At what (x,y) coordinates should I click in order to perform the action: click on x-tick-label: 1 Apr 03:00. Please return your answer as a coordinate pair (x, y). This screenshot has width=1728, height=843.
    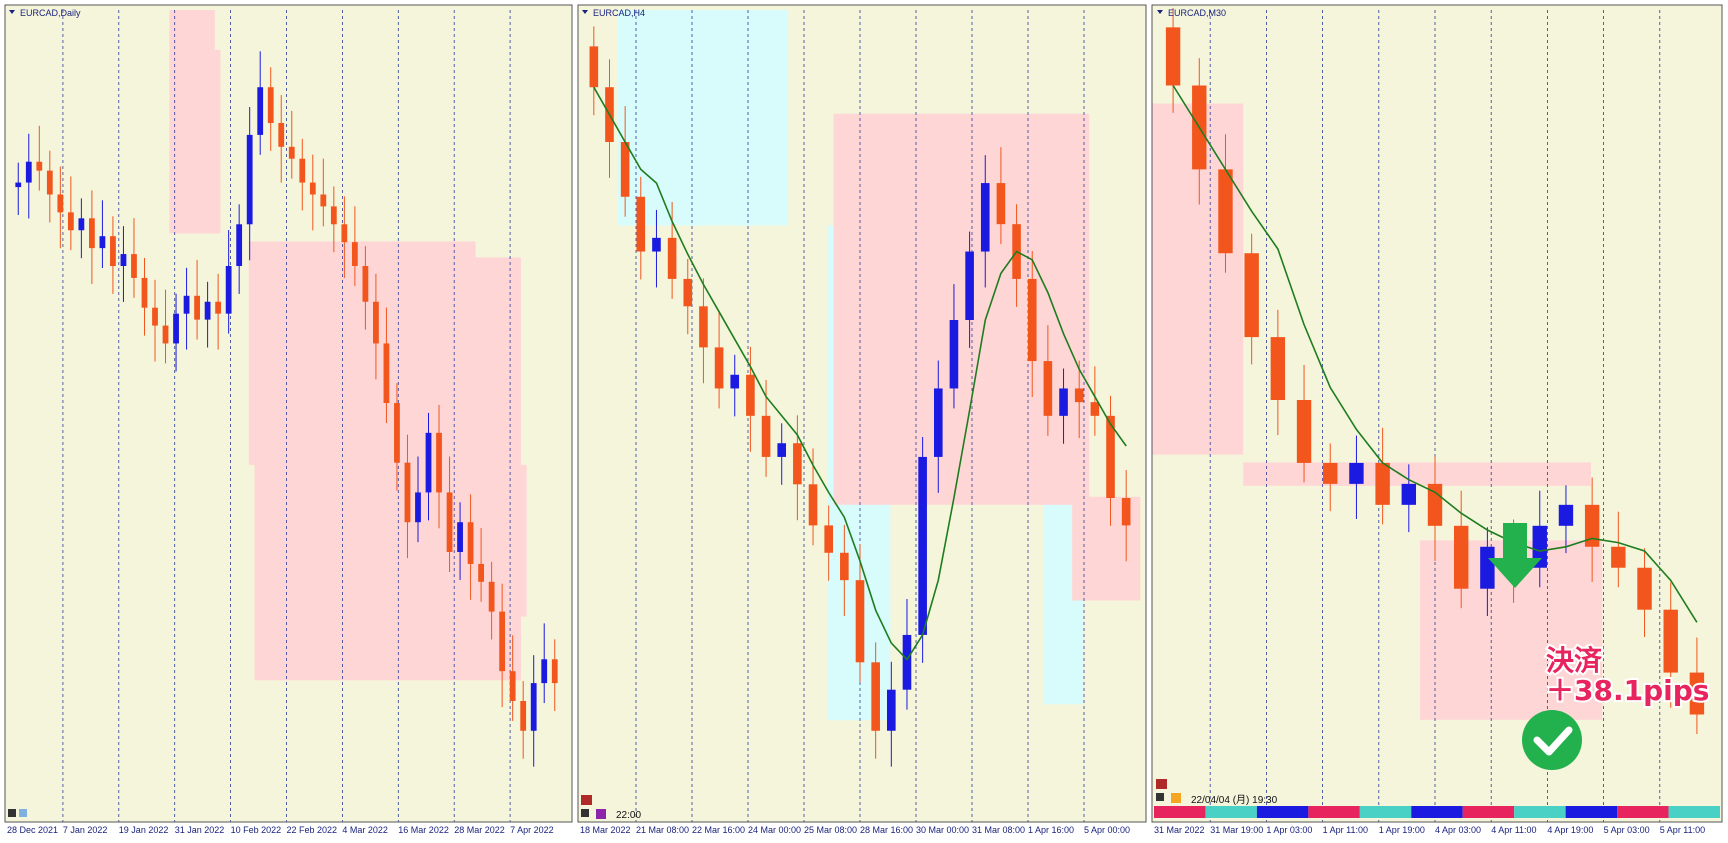
    Looking at the image, I should click on (1289, 830).